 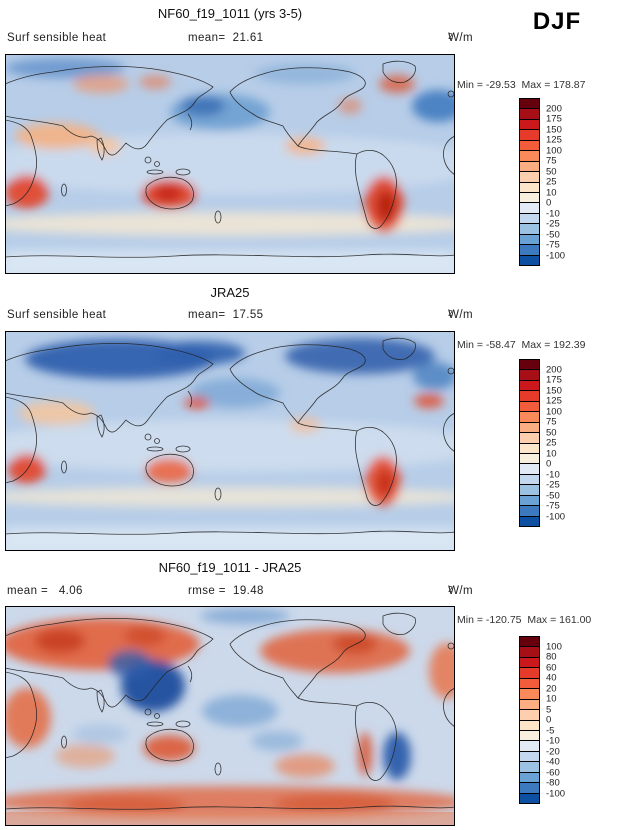 I want to click on panel-model-title: NF60_f19_1011 (yrs 3-5), so click(x=230, y=13).